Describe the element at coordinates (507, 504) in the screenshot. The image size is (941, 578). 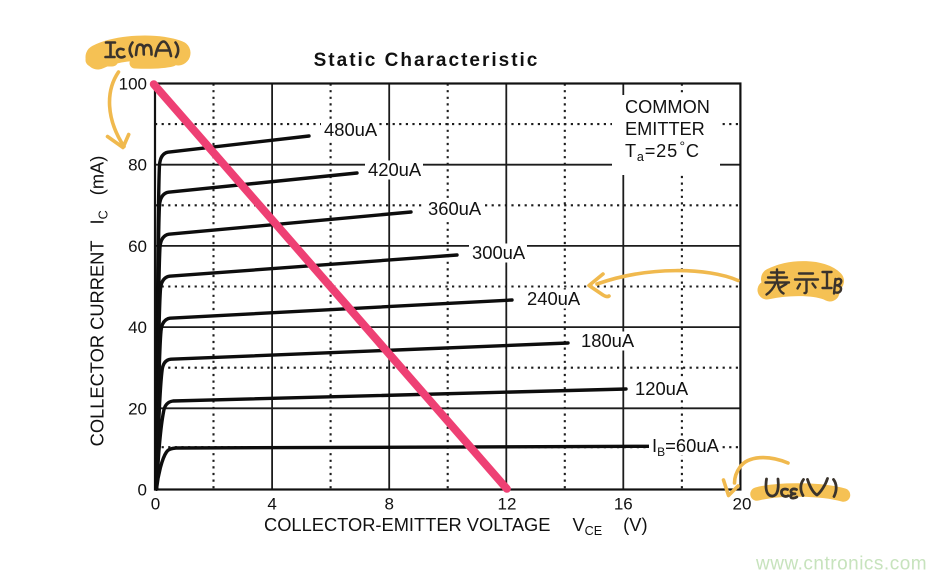
I see `svg-text: 12` at that location.